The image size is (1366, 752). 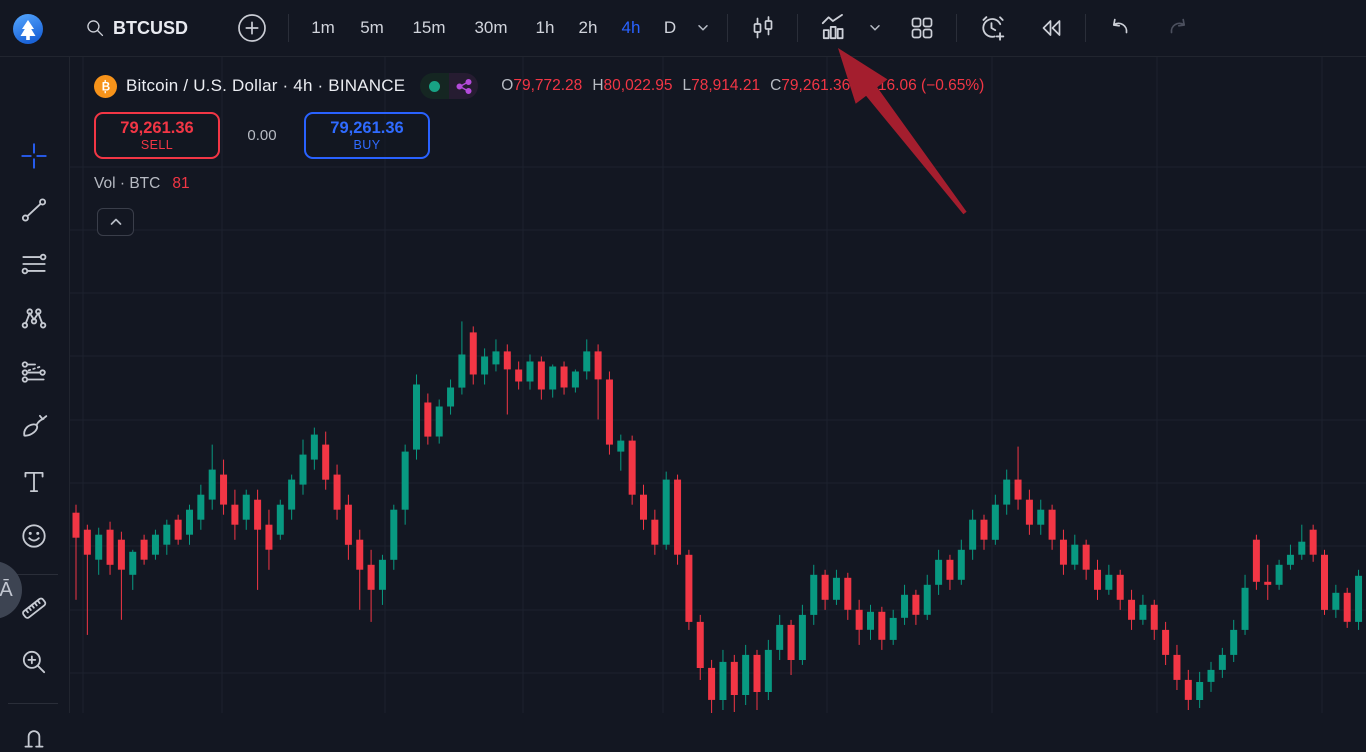 I want to click on red-arrow-annotation, so click(x=902, y=131).